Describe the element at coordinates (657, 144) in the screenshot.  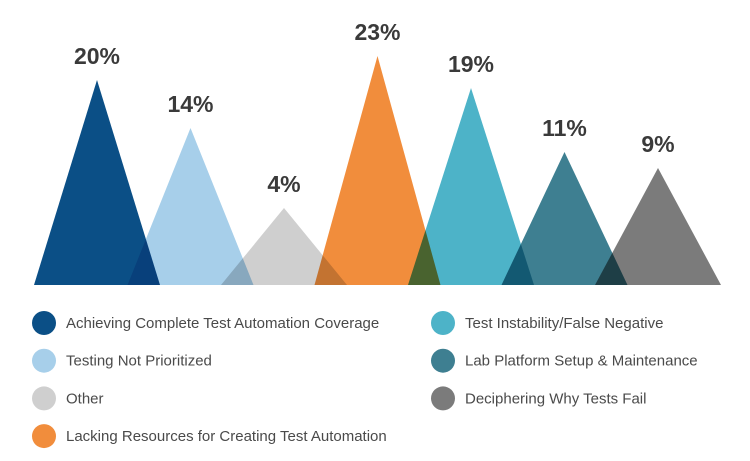
I see `value-label: 9%` at that location.